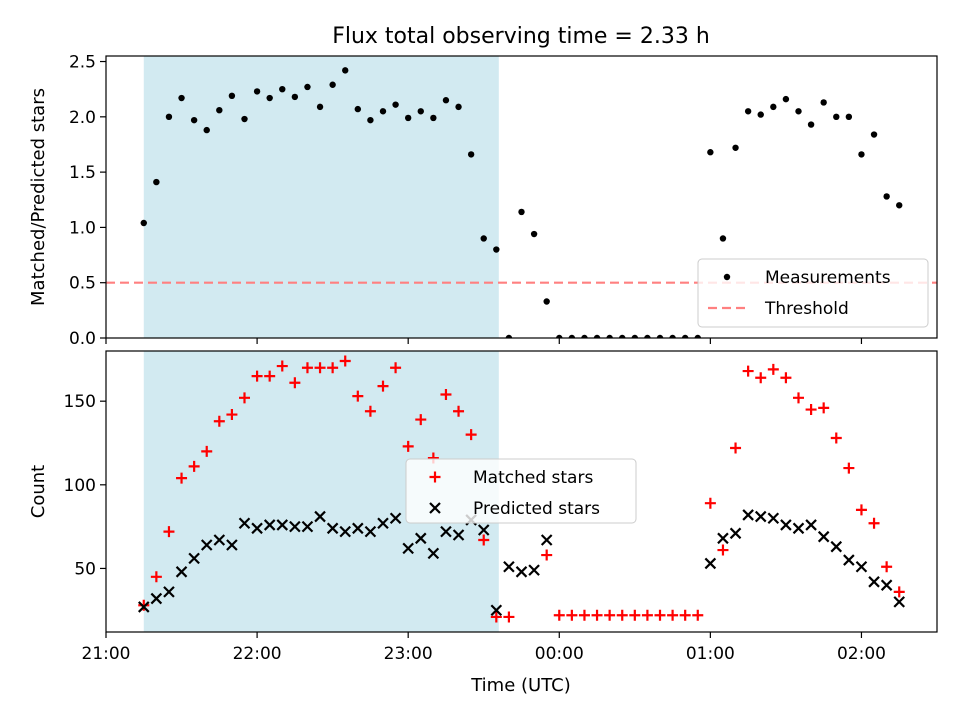 The height and width of the screenshot is (724, 960). What do you see at coordinates (80, 402) in the screenshot?
I see `y-tick-label: 150` at bounding box center [80, 402].